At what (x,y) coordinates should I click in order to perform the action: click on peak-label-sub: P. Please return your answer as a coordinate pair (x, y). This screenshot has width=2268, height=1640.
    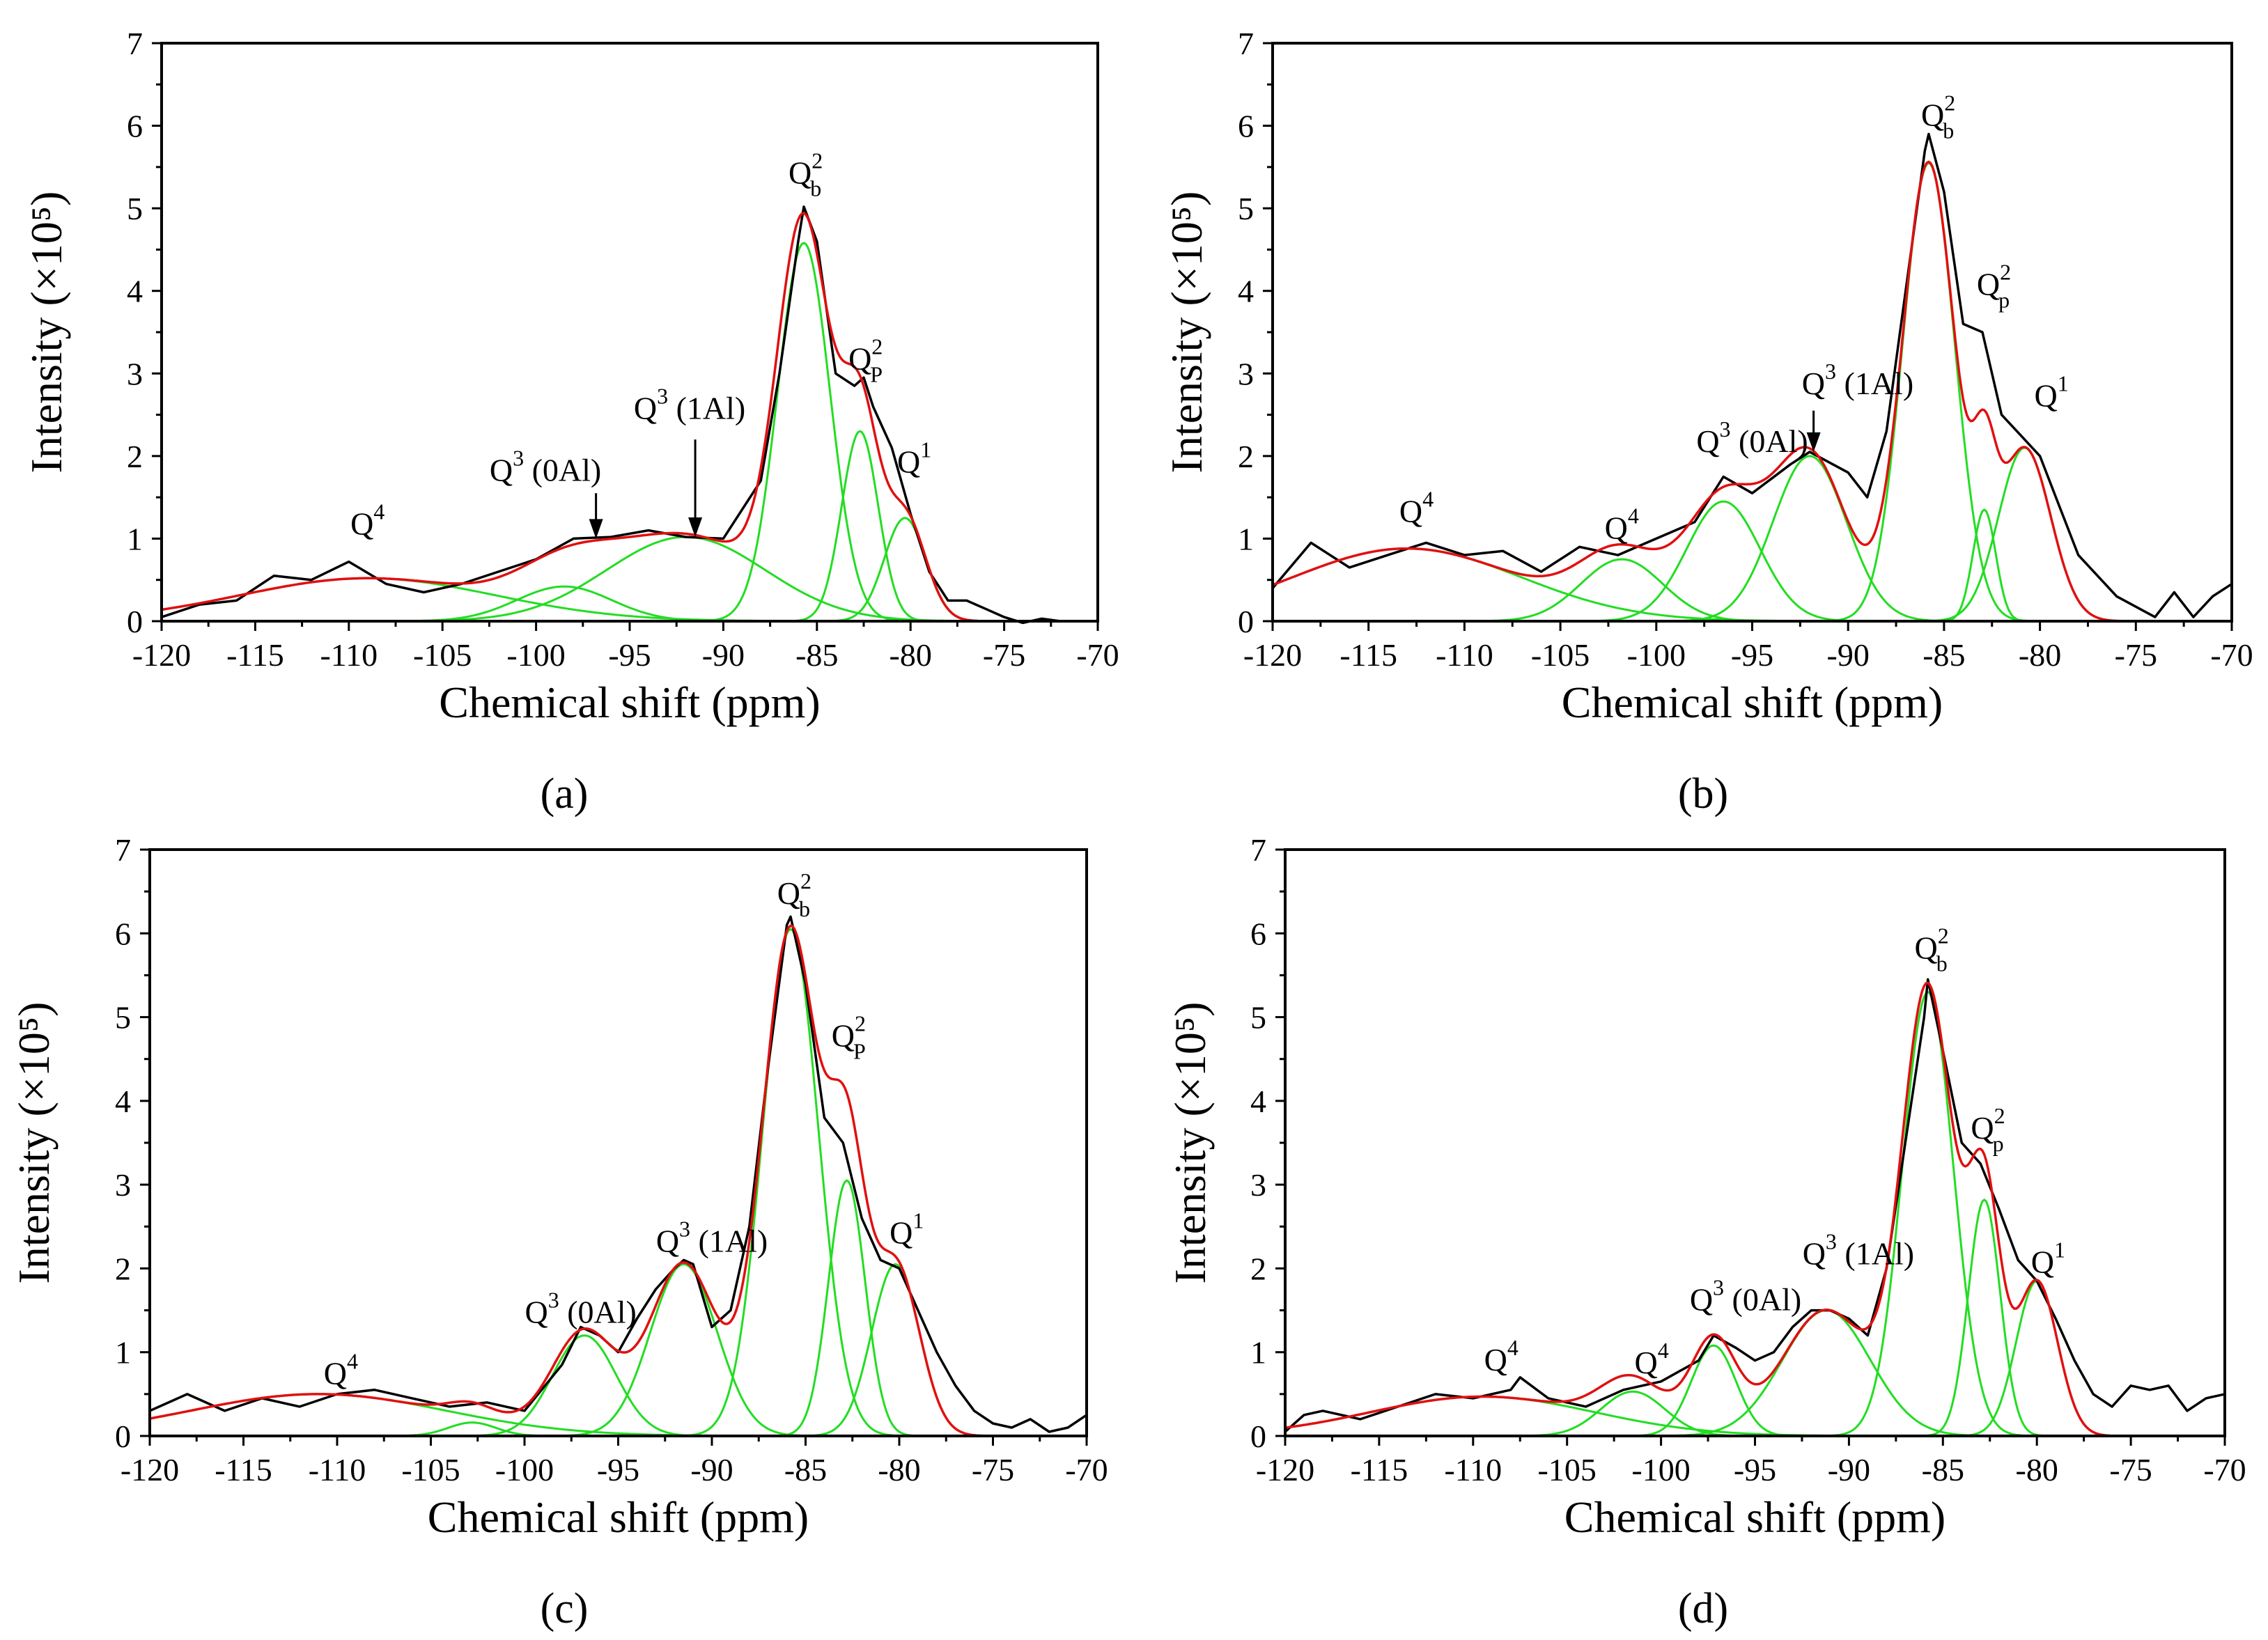
    Looking at the image, I should click on (876, 373).